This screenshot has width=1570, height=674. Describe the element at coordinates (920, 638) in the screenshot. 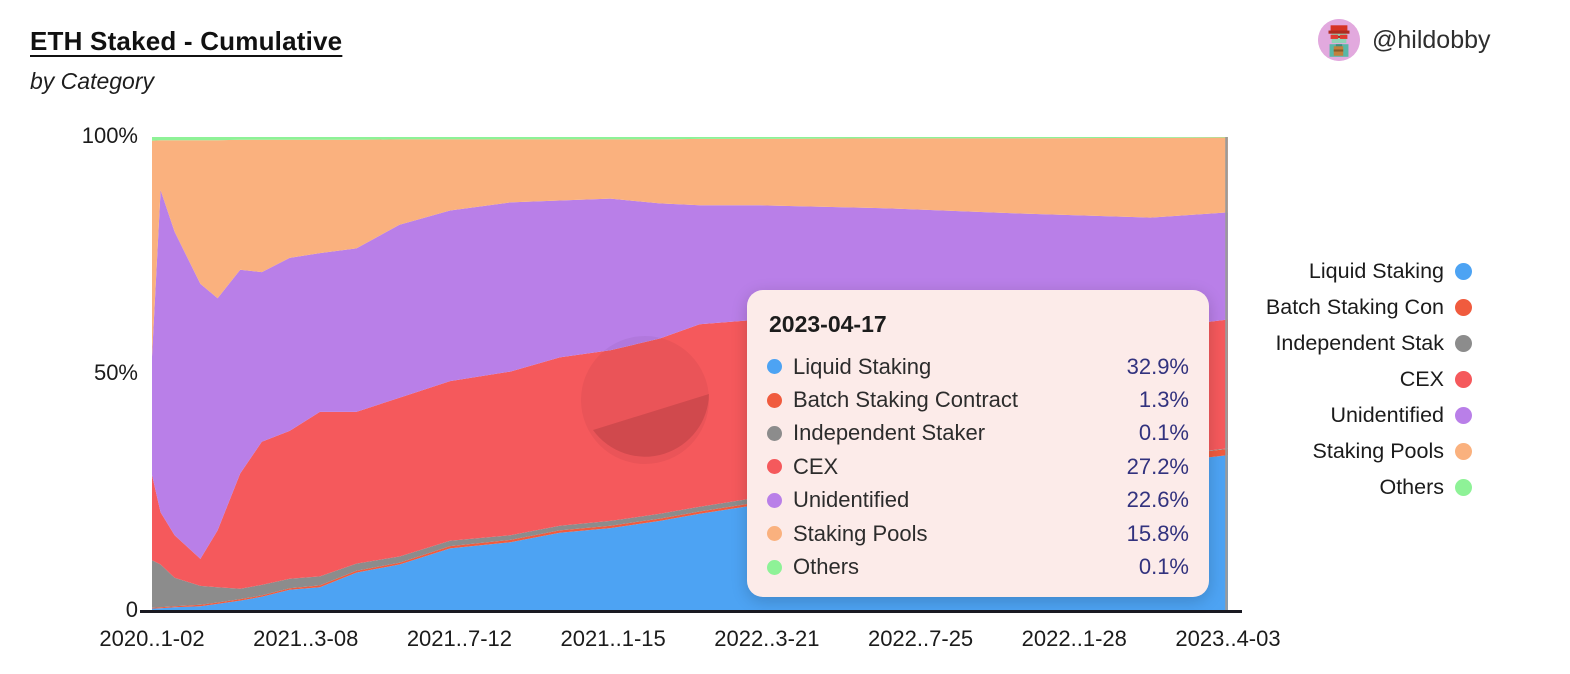

I see `x-axis-label: 2022..7-25` at that location.